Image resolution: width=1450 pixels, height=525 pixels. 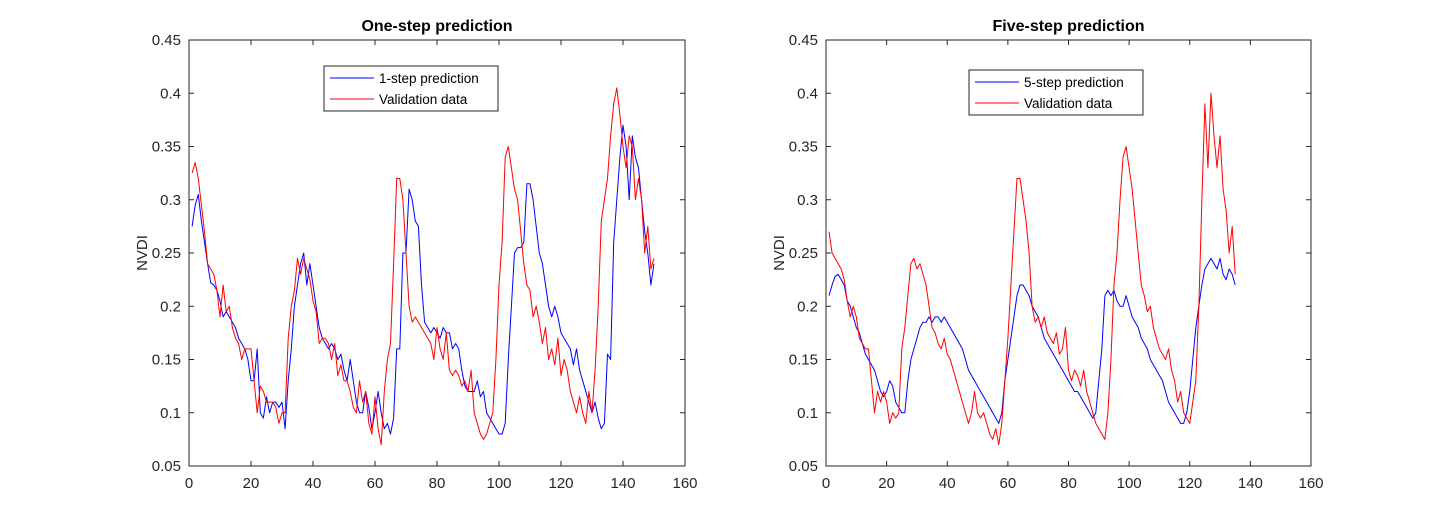 What do you see at coordinates (436, 26) in the screenshot?
I see `chart-title: One-step prediction` at bounding box center [436, 26].